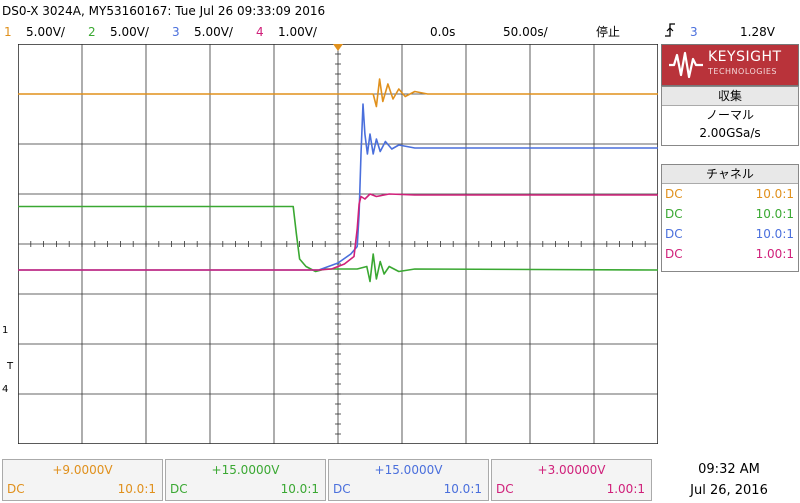  Describe the element at coordinates (674, 254) in the screenshot. I see `ch4-coupling: DC` at that location.